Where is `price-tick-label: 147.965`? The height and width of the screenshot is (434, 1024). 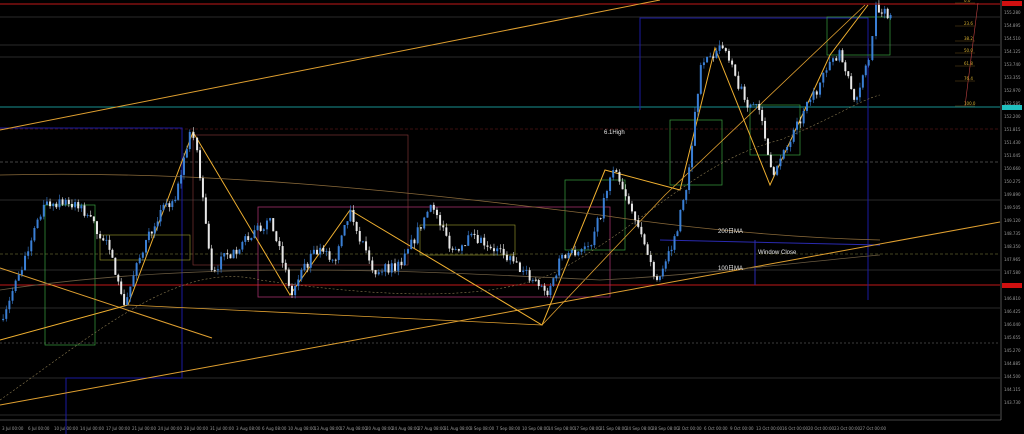
price-tick-label: 147.965 is located at coordinates (1012, 259).